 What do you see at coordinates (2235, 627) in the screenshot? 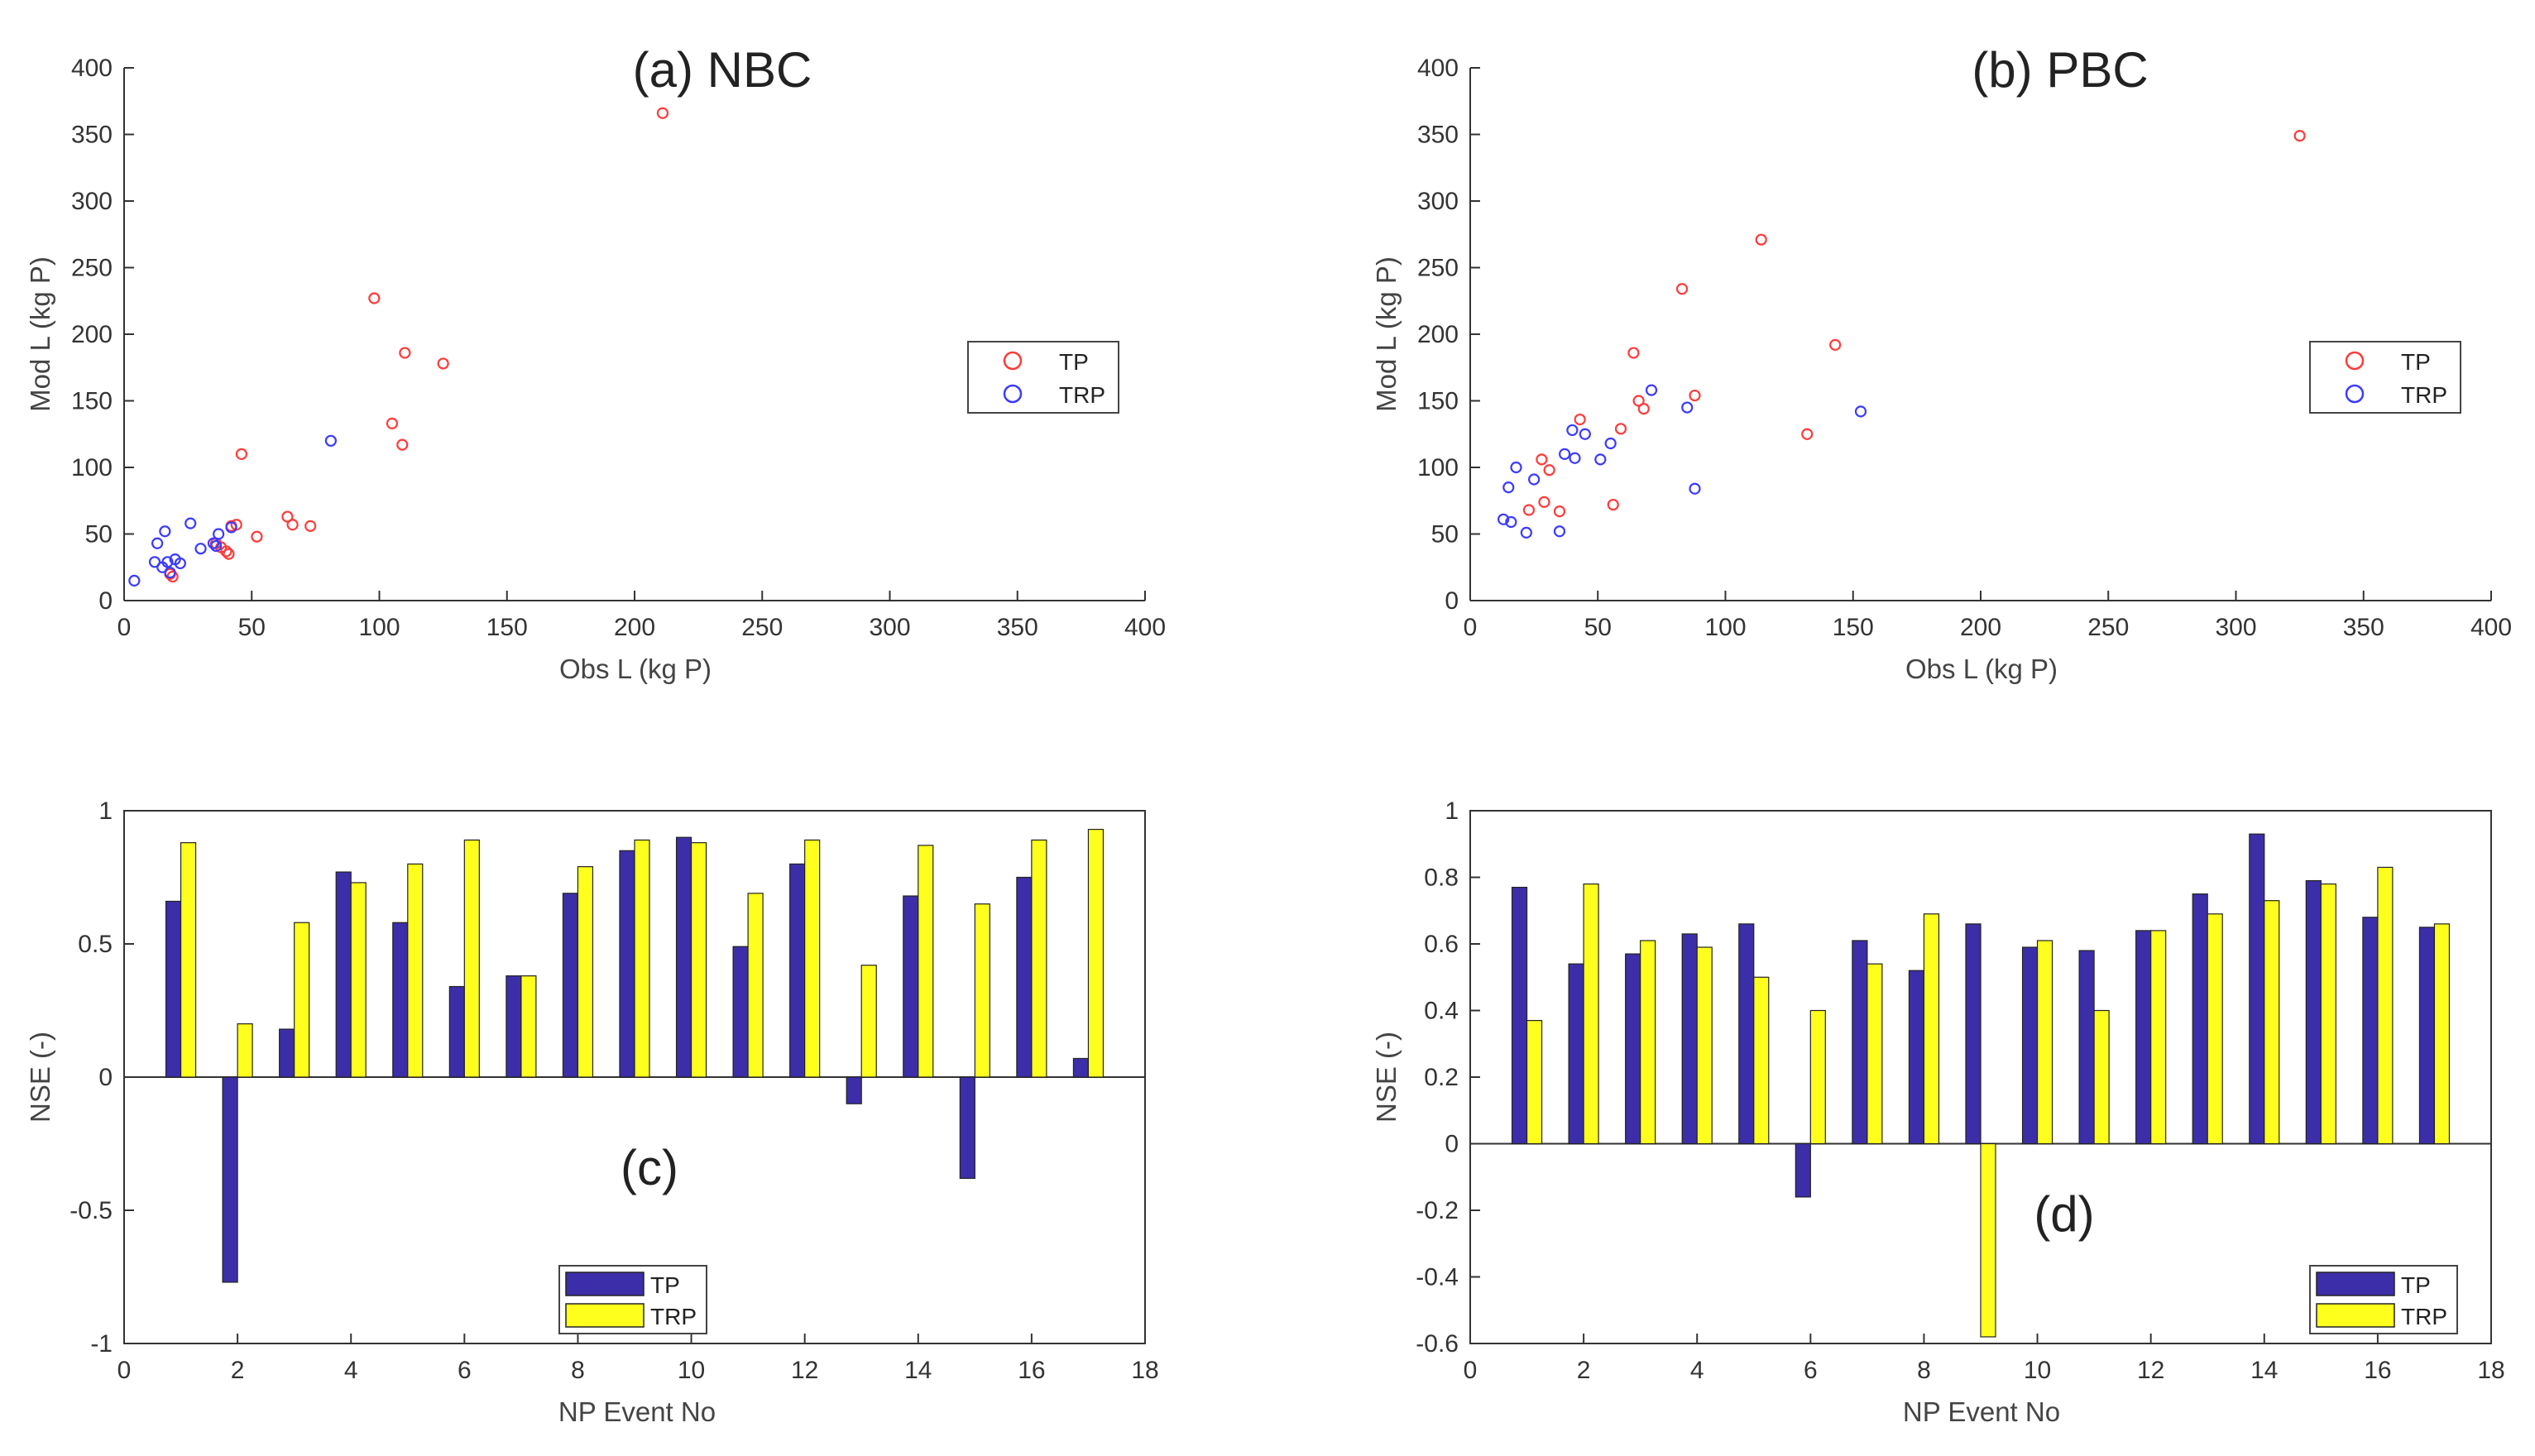
I see `x-tick-label: 300` at bounding box center [2235, 627].